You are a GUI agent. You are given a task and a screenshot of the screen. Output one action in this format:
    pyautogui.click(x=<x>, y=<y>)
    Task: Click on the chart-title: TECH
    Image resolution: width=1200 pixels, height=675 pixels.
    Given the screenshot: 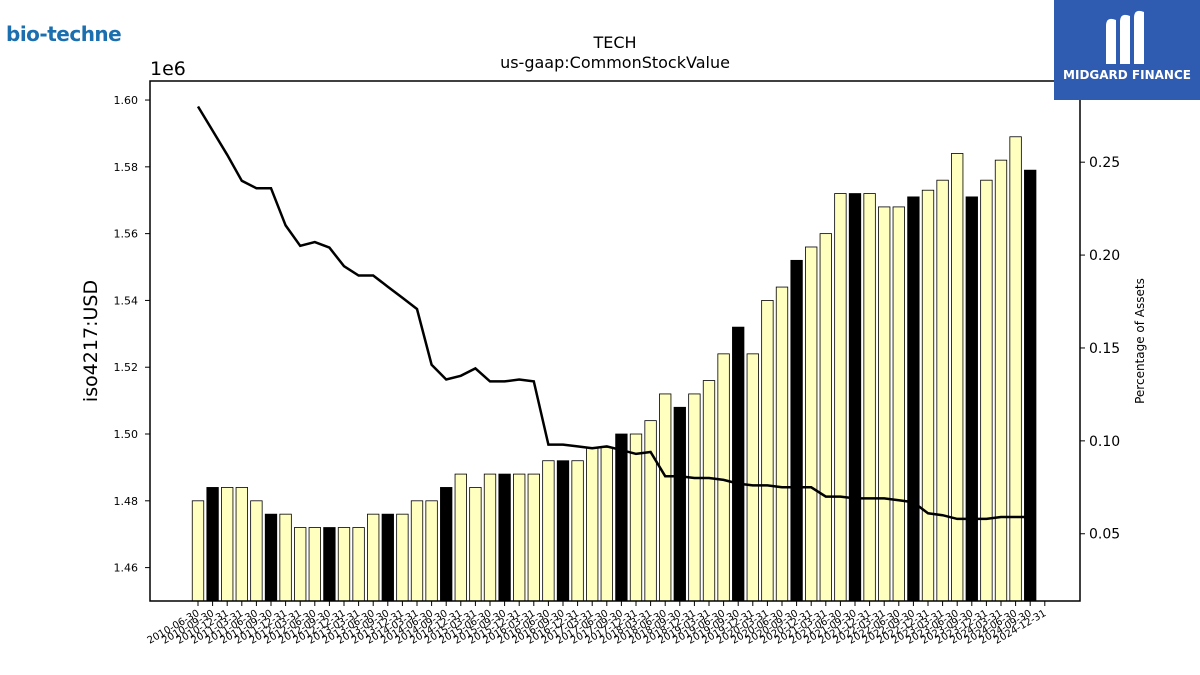 What is the action you would take?
    pyautogui.click(x=614, y=42)
    